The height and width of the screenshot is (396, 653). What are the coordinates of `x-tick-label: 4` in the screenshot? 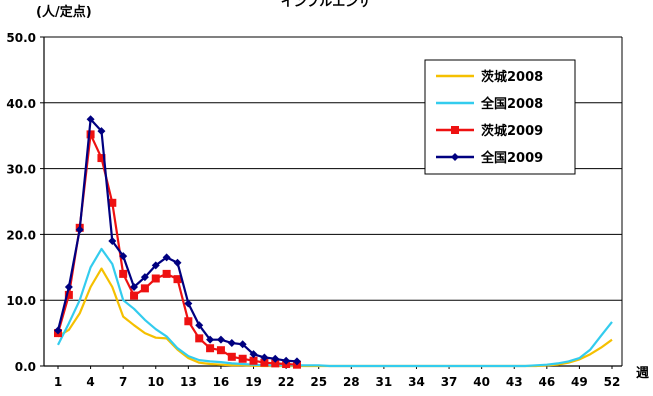 It's located at (90, 382).